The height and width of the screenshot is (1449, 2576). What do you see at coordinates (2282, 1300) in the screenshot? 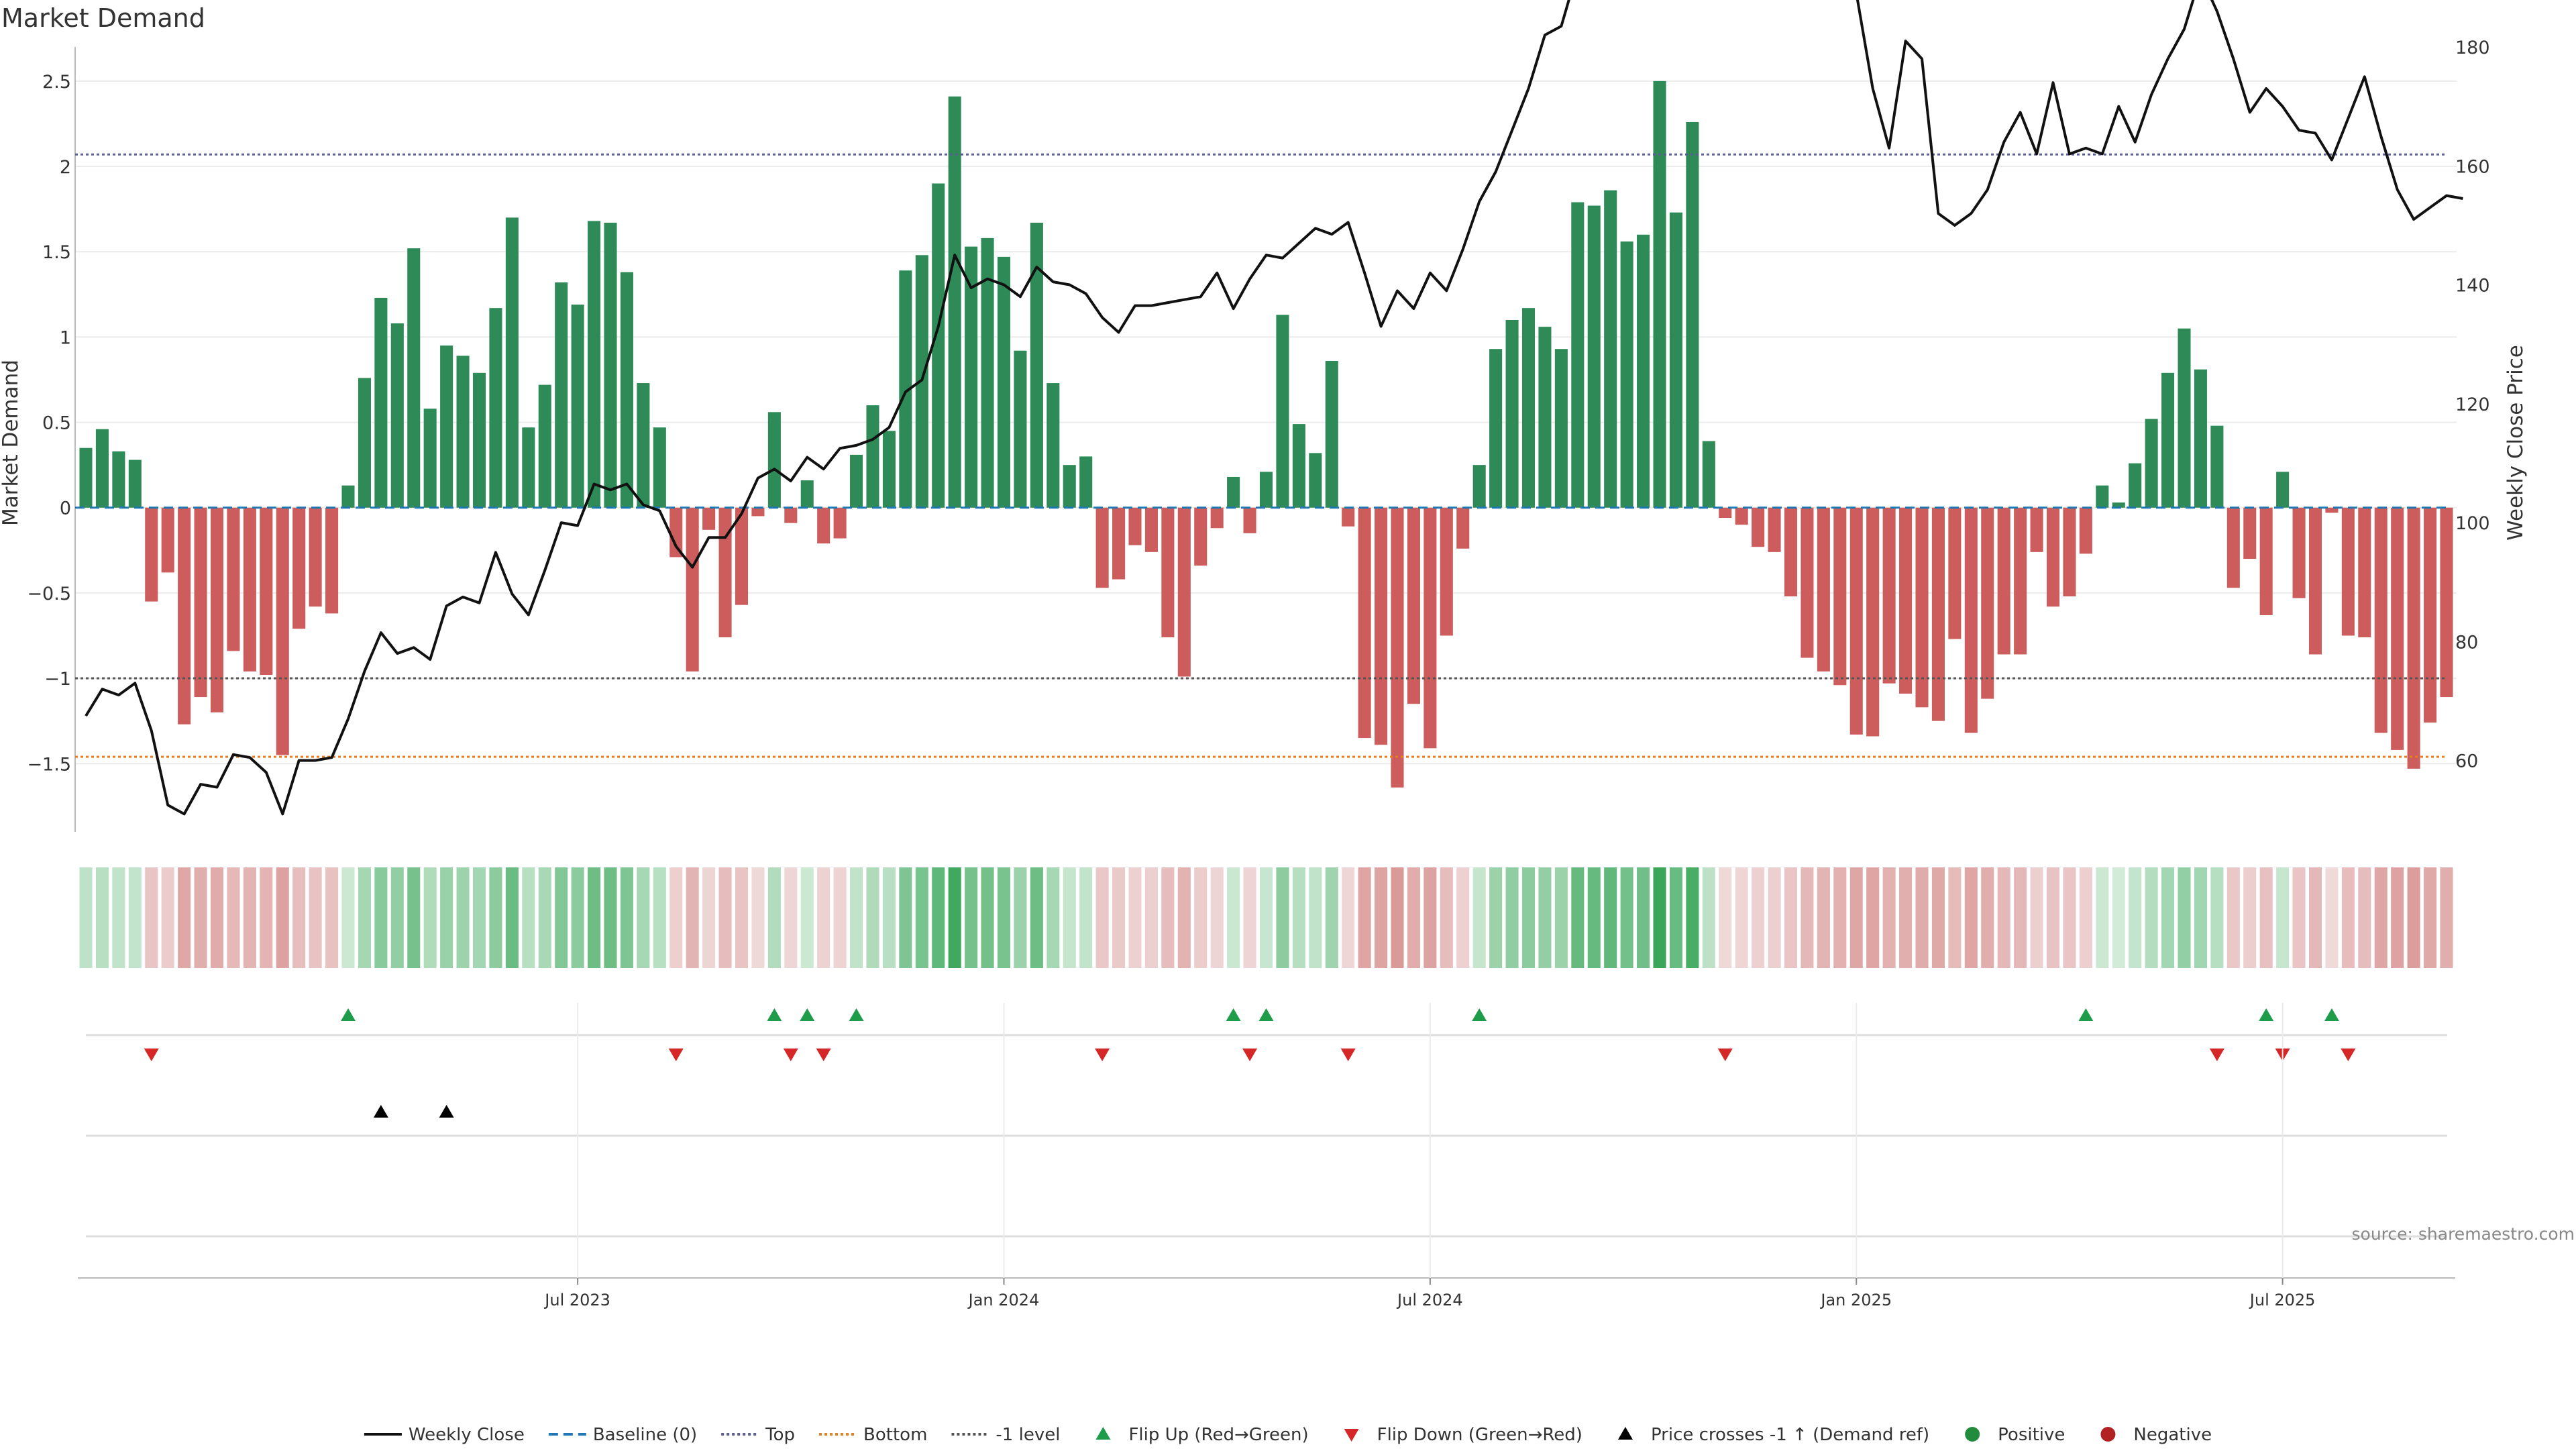
I see `x-tick-label: Jul 2025` at bounding box center [2282, 1300].